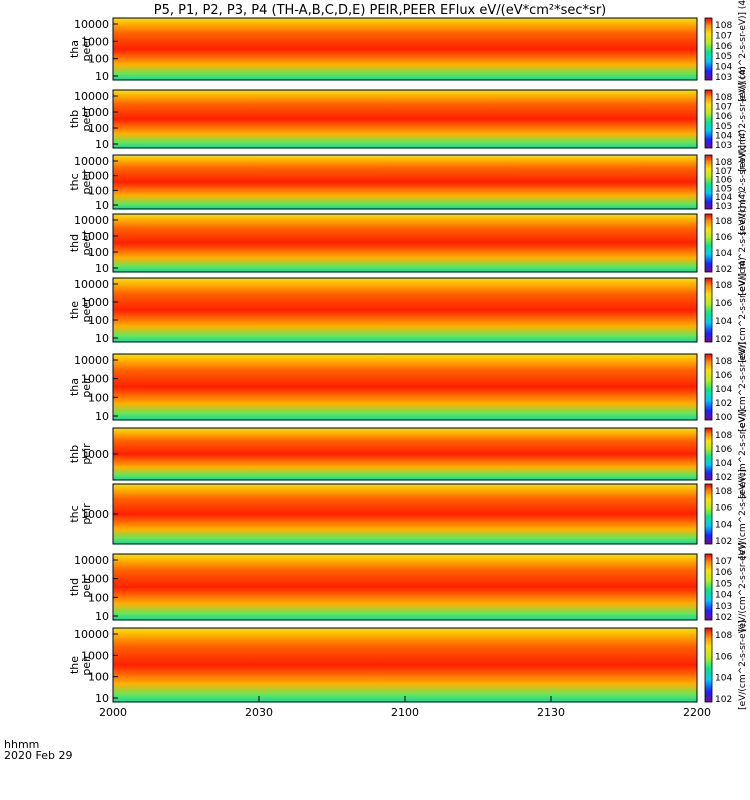 The width and height of the screenshot is (750, 800). What do you see at coordinates (405, 712) in the screenshot?
I see `x-tick-label: 2100` at bounding box center [405, 712].